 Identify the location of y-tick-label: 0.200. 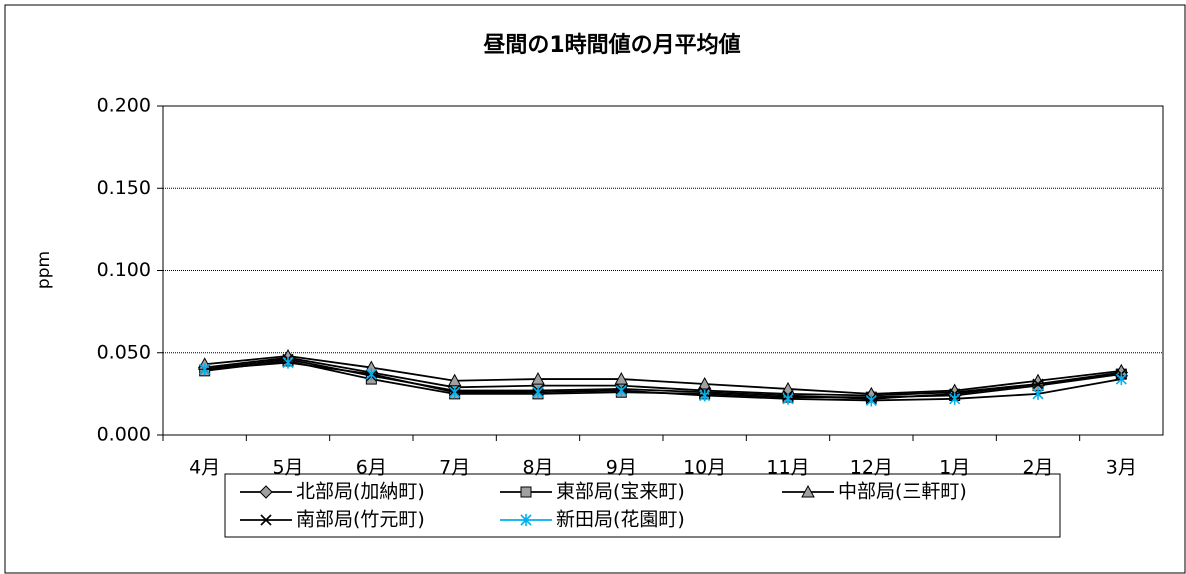
(124, 106).